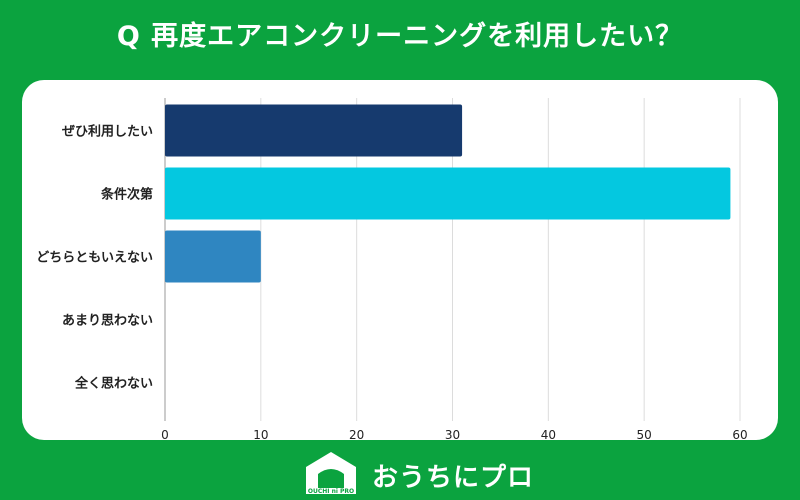 Image resolution: width=800 pixels, height=500 pixels. I want to click on category-label: ぜひ利用したい, so click(107, 132).